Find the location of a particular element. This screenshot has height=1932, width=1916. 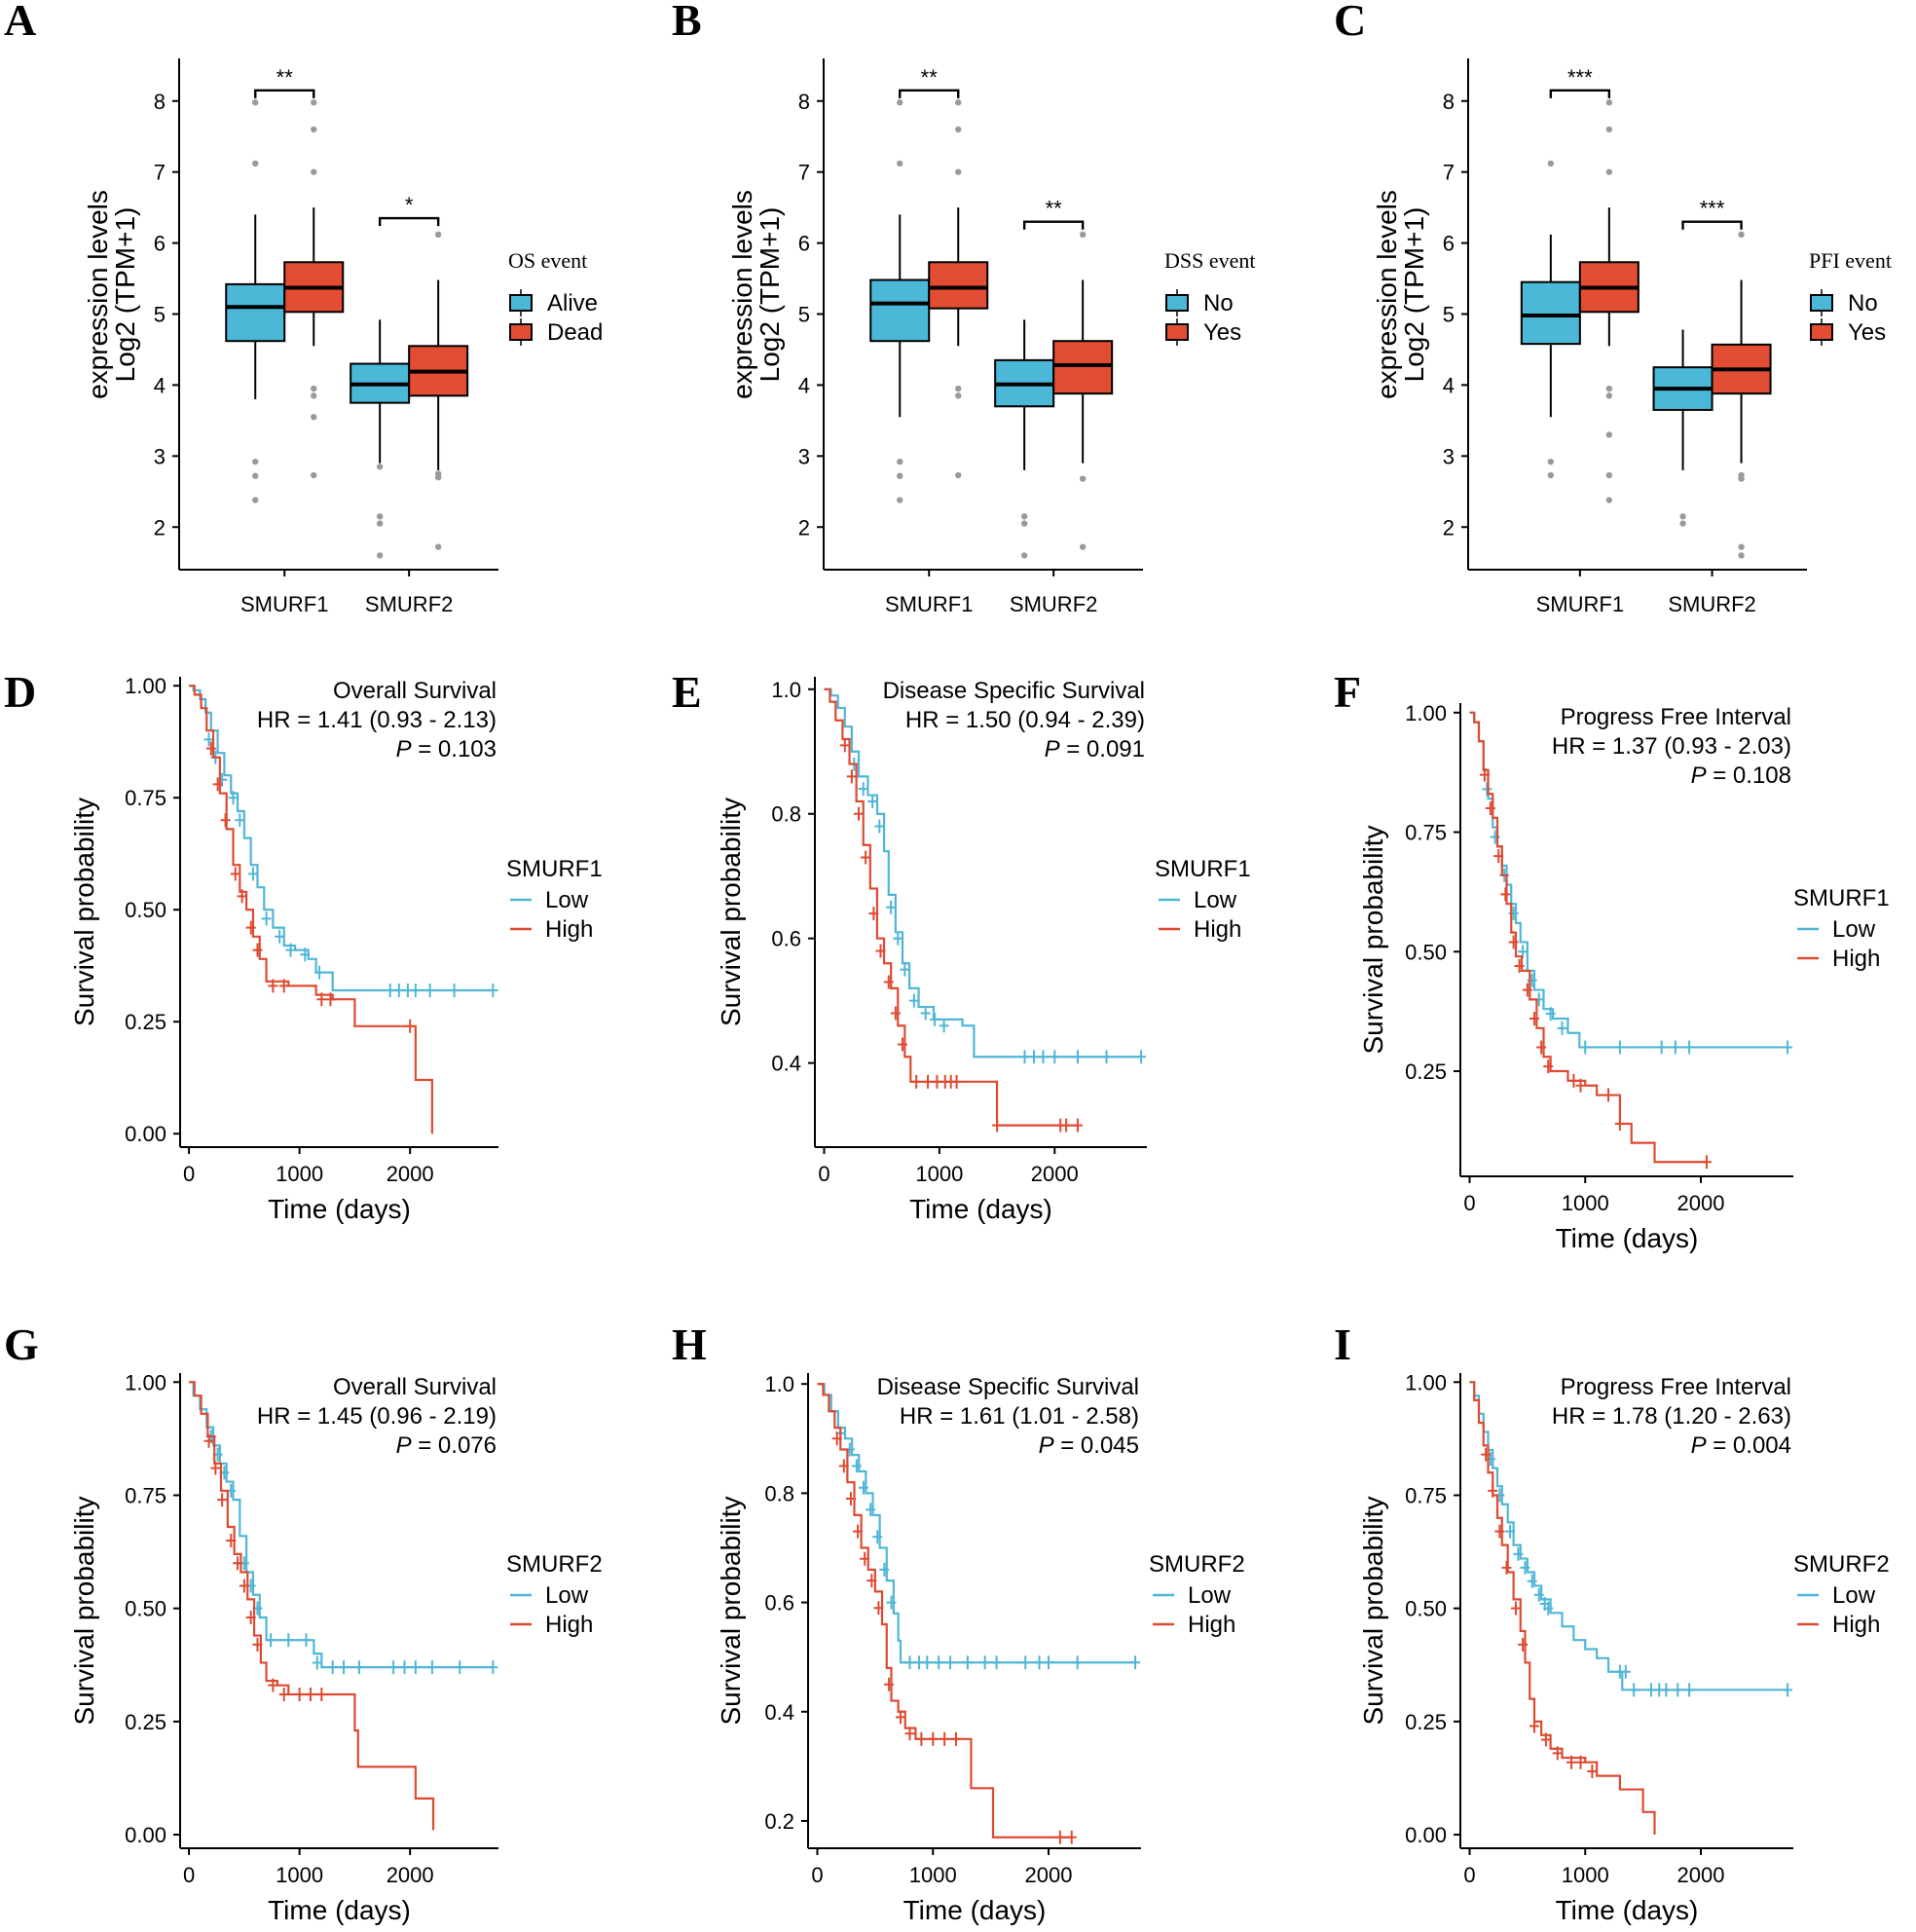

annotation-p: P = 0.103 is located at coordinates (447, 749).